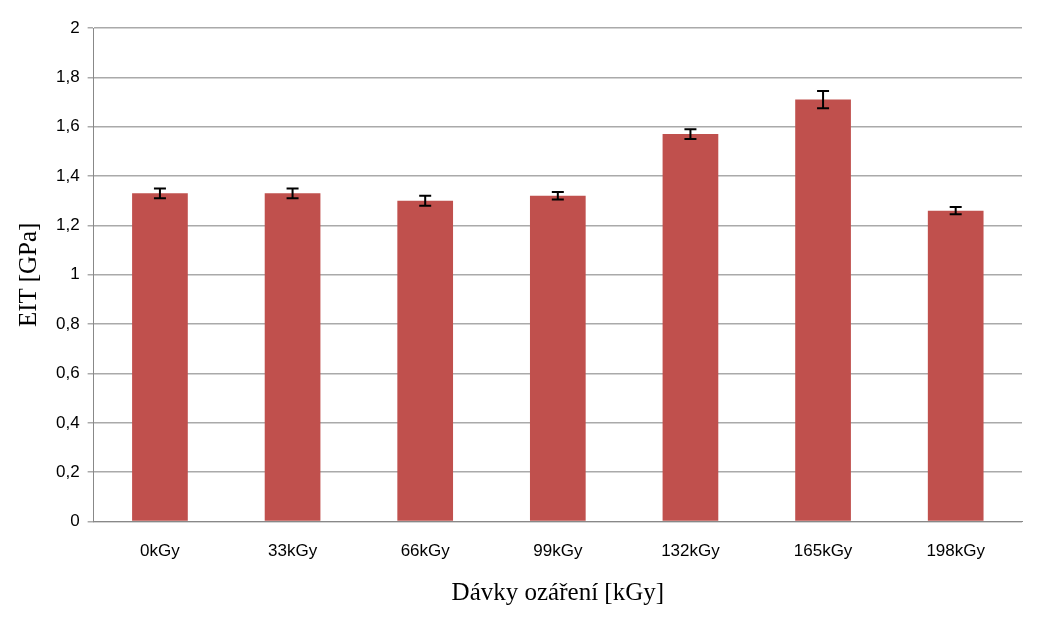  What do you see at coordinates (67, 471) in the screenshot?
I see `y-tick-label: 0,2` at bounding box center [67, 471].